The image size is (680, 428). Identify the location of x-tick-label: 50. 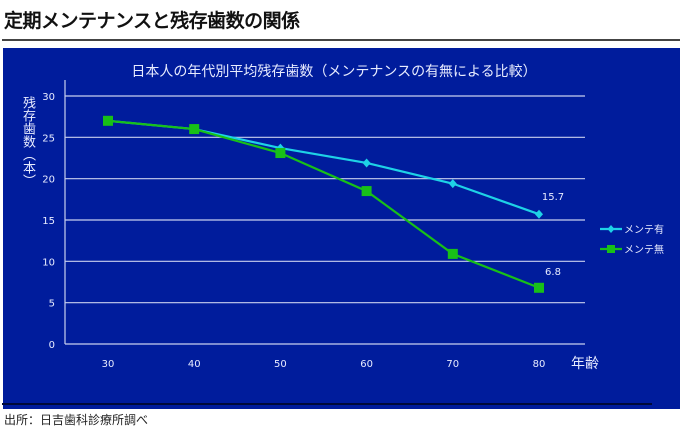
(280, 364).